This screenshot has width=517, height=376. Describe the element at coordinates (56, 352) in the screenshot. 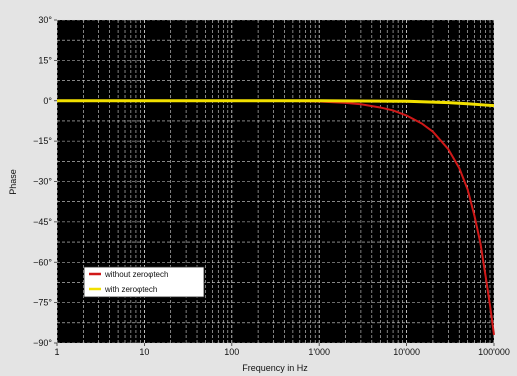

I see `x-tick-label: 1` at that location.